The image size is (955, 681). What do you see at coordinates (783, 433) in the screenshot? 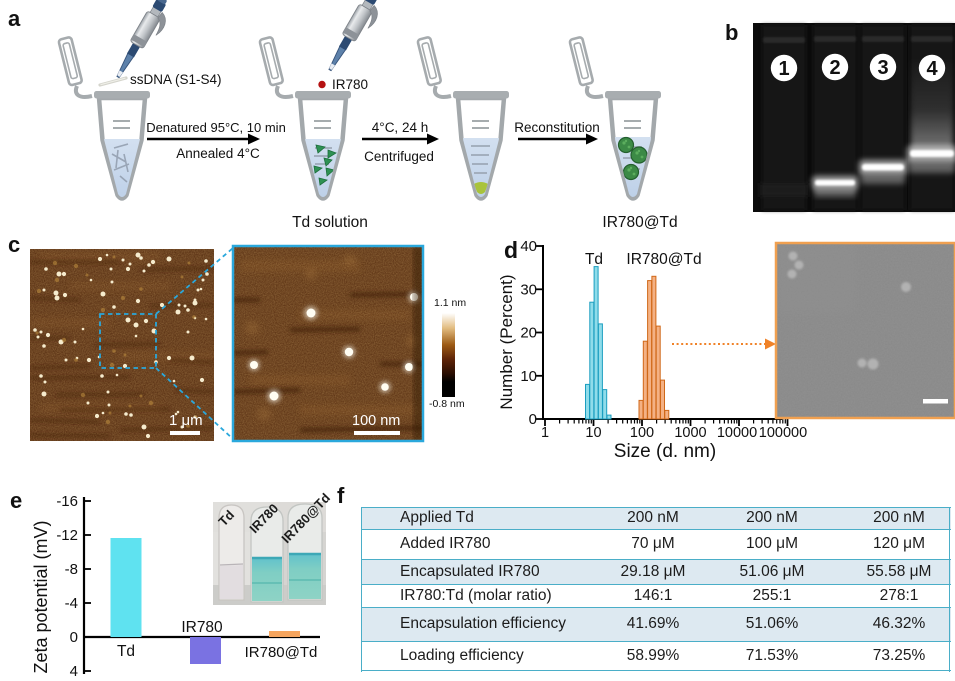
I see `svg-text: 100000` at bounding box center [783, 433].